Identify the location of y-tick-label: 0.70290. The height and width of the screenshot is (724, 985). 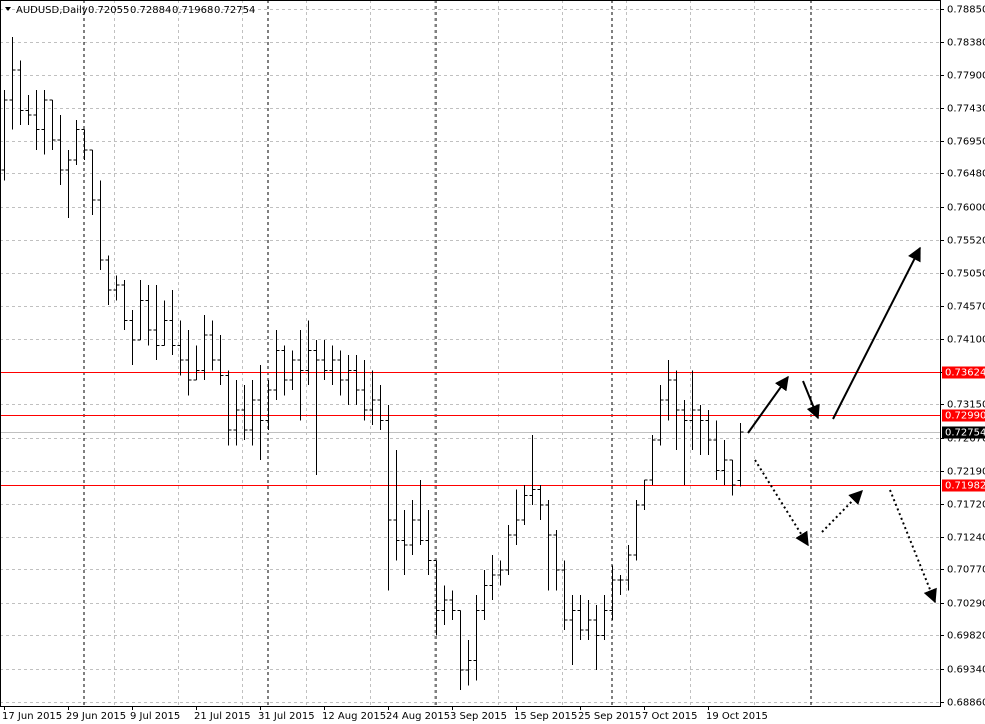
(966, 604).